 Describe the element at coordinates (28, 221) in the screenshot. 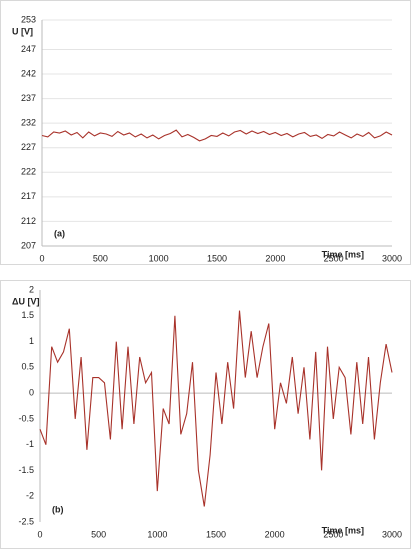

I see `y-tick-label: 212` at that location.